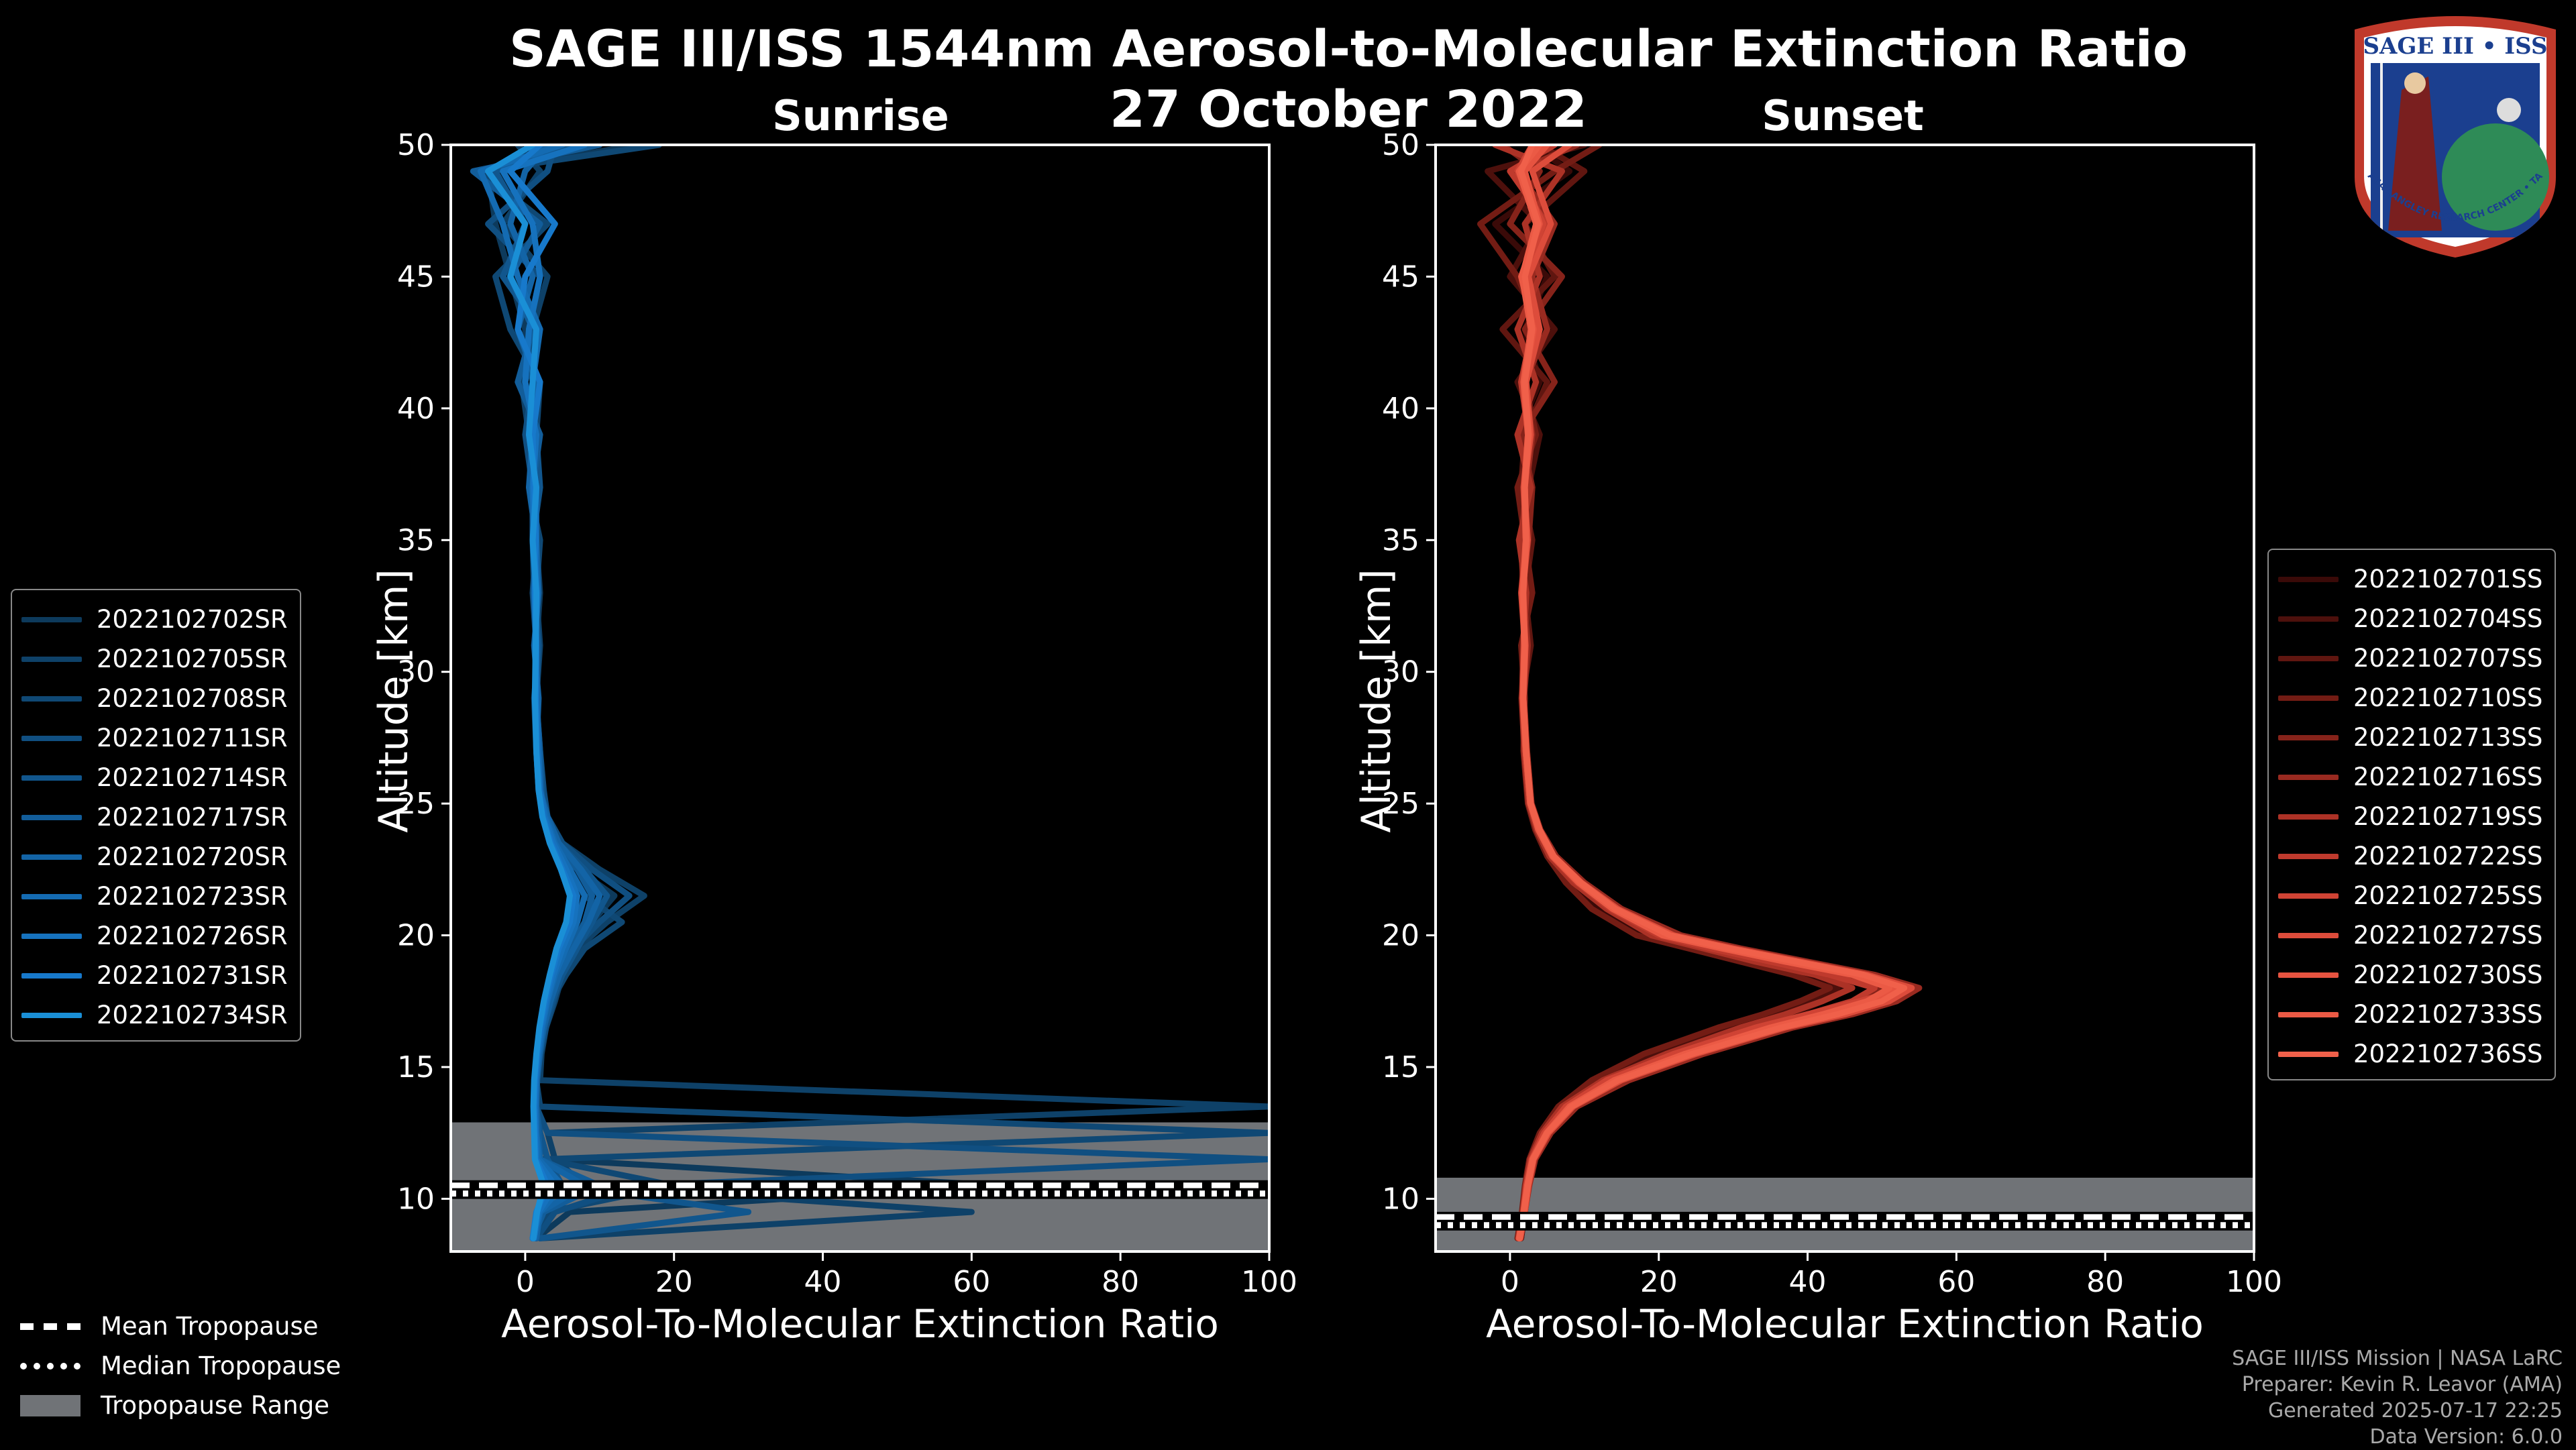 The height and width of the screenshot is (1450, 2576). I want to click on sunset-legend-item: 2022102701SS, so click(2410, 579).